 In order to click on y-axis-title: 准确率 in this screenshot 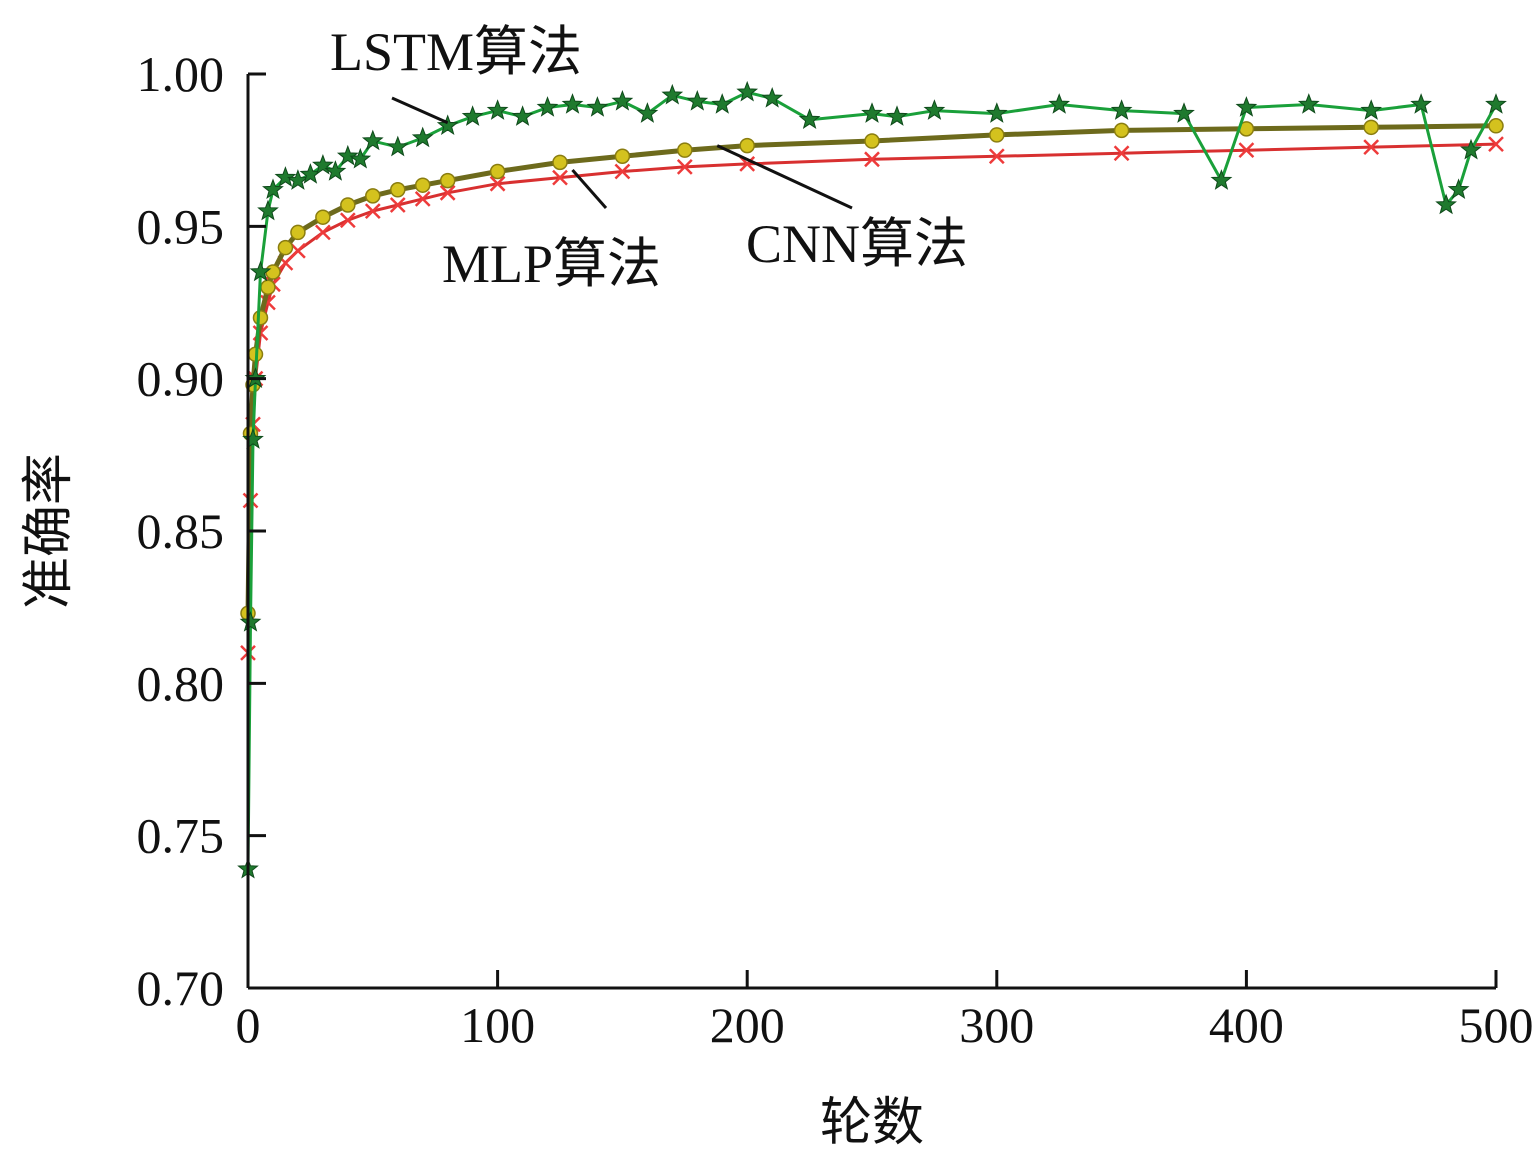, I will do `click(49, 531)`.